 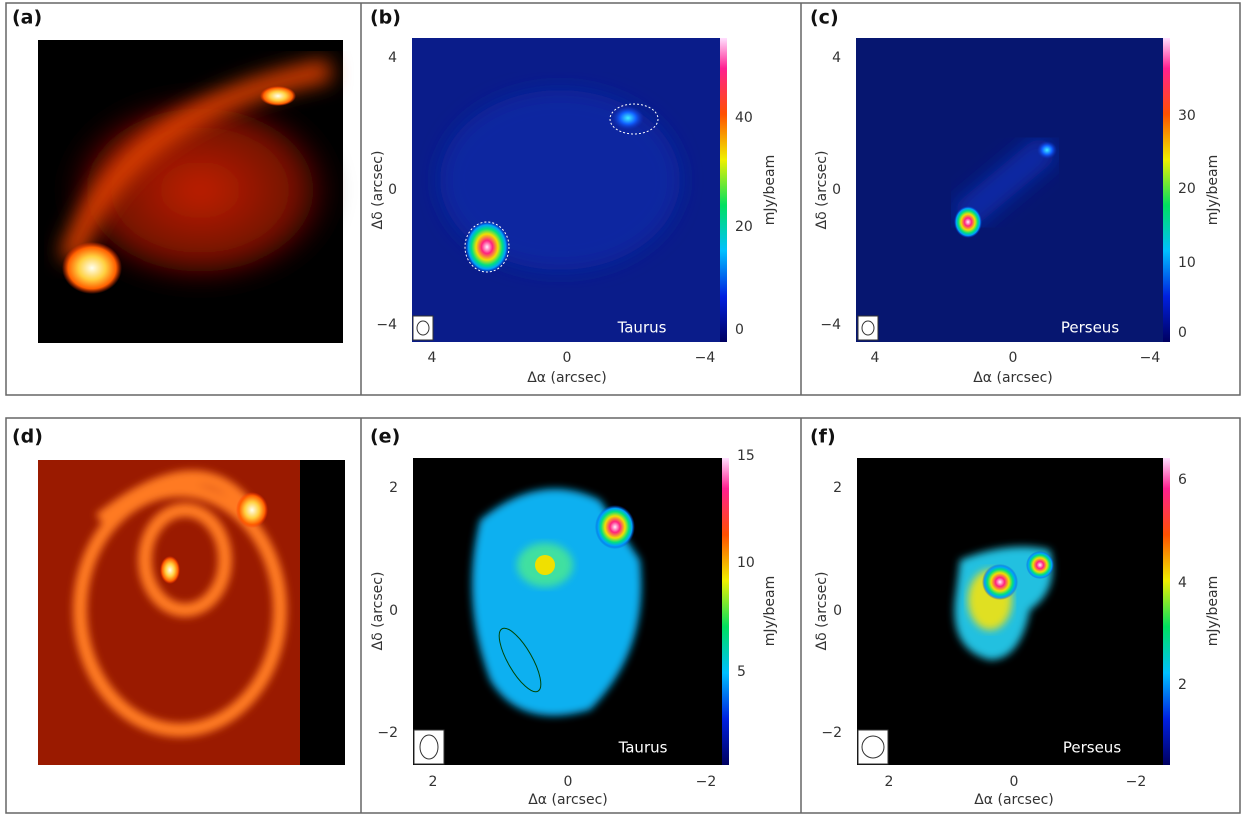 What do you see at coordinates (1182, 583) in the screenshot?
I see `colorbar-tick-label: 4` at bounding box center [1182, 583].